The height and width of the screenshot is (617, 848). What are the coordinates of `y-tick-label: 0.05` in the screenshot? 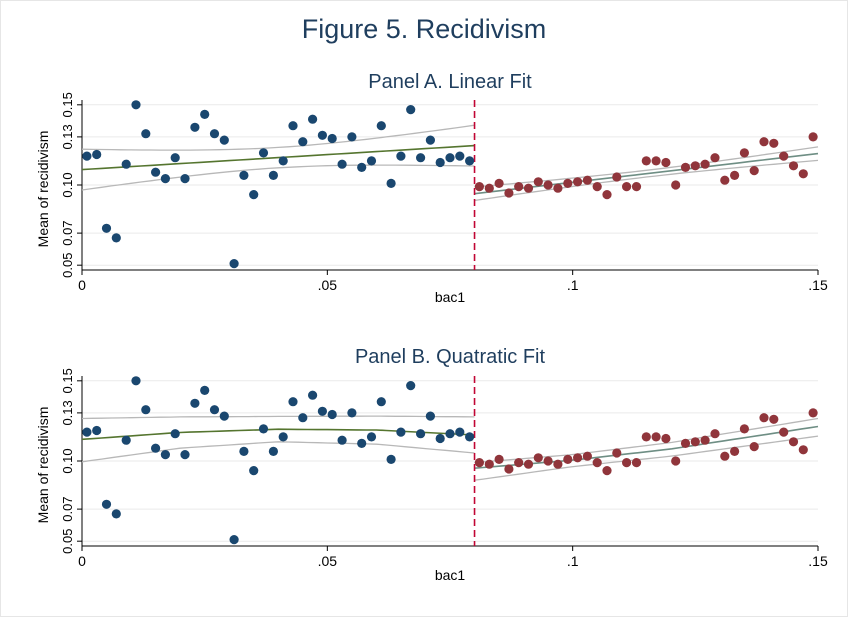 It's located at (67, 541).